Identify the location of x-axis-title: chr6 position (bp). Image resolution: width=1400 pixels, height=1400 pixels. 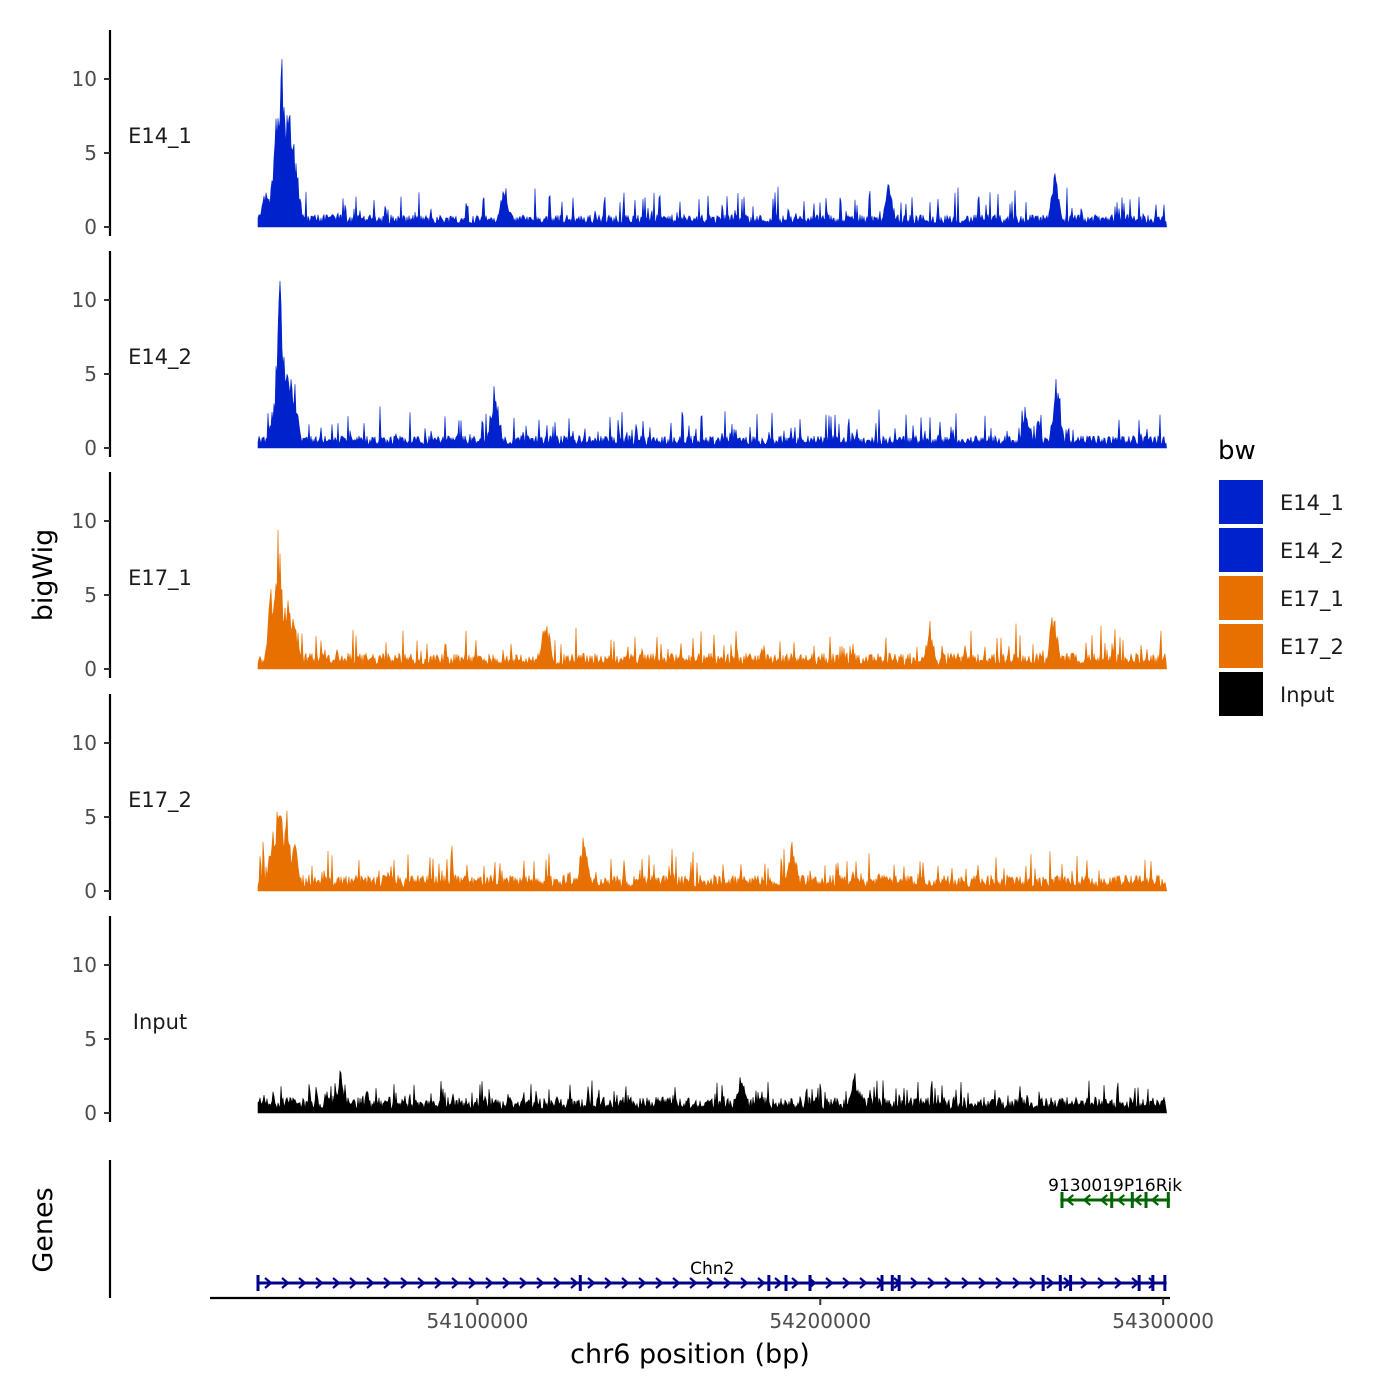
(690, 1354).